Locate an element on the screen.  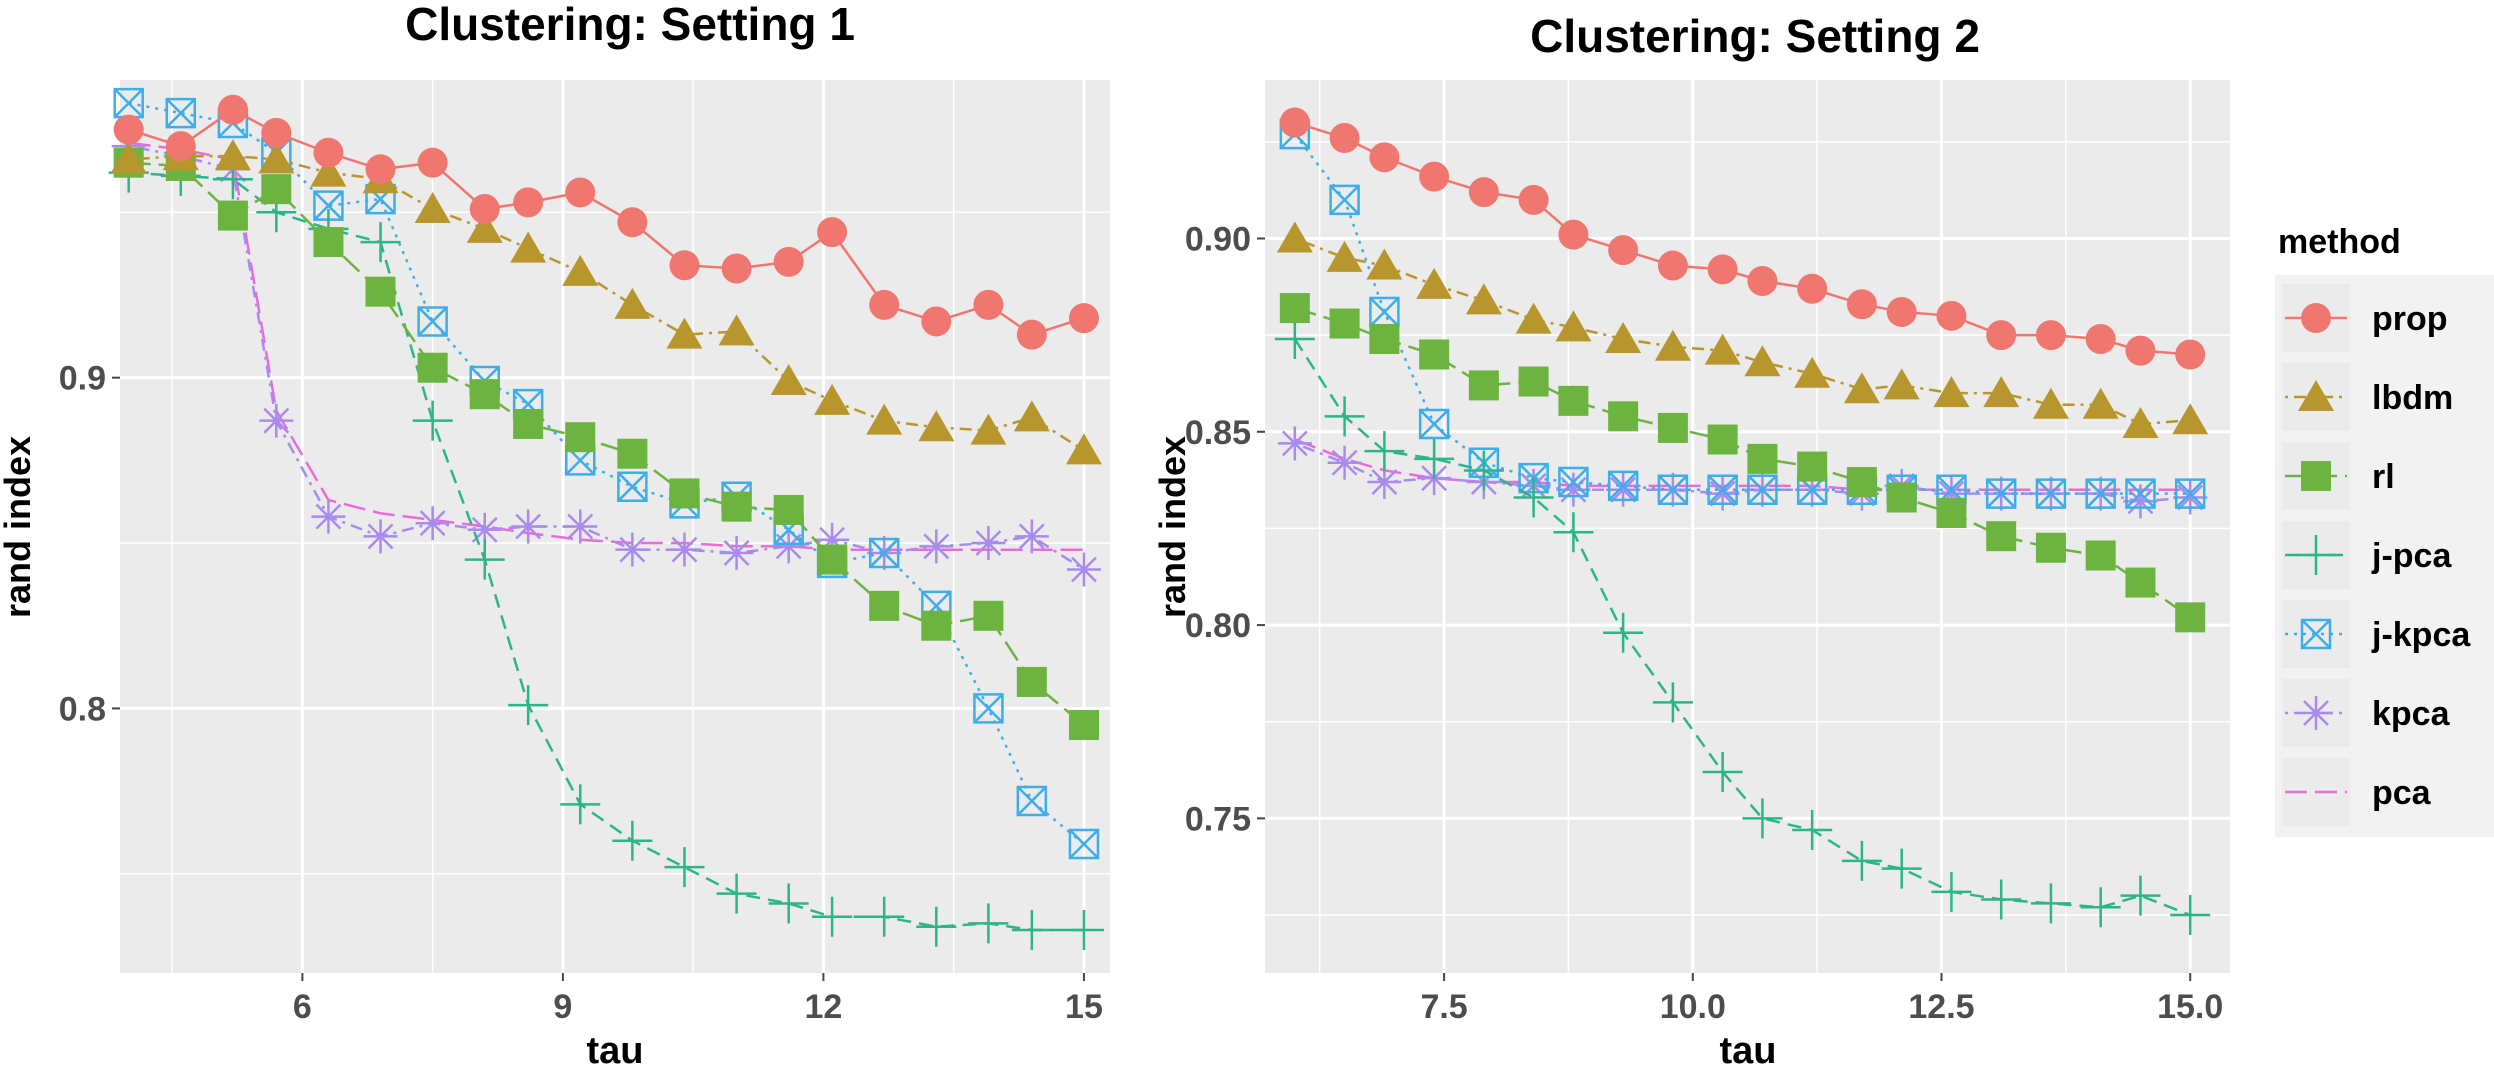
x-tick-label: 15 is located at coordinates (1084, 1007).